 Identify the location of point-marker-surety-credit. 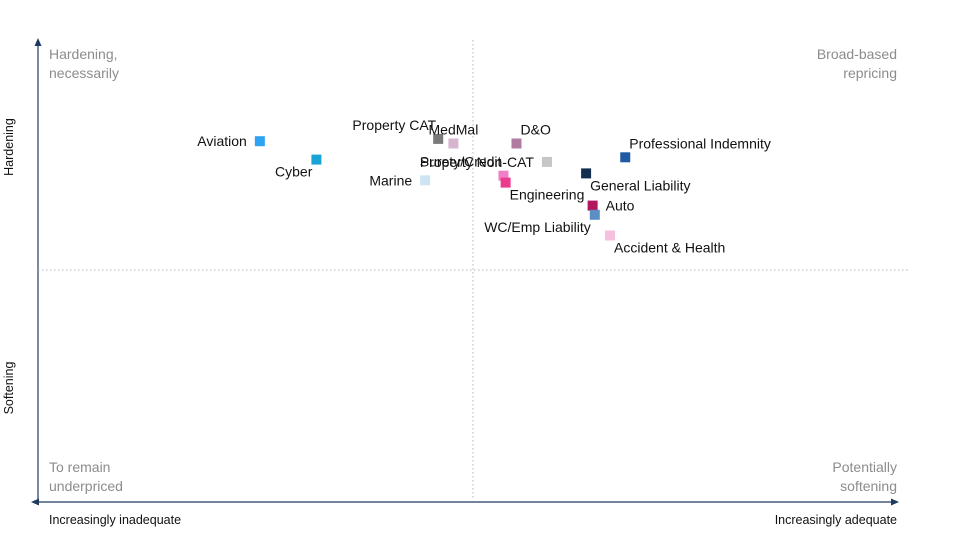
(503, 175).